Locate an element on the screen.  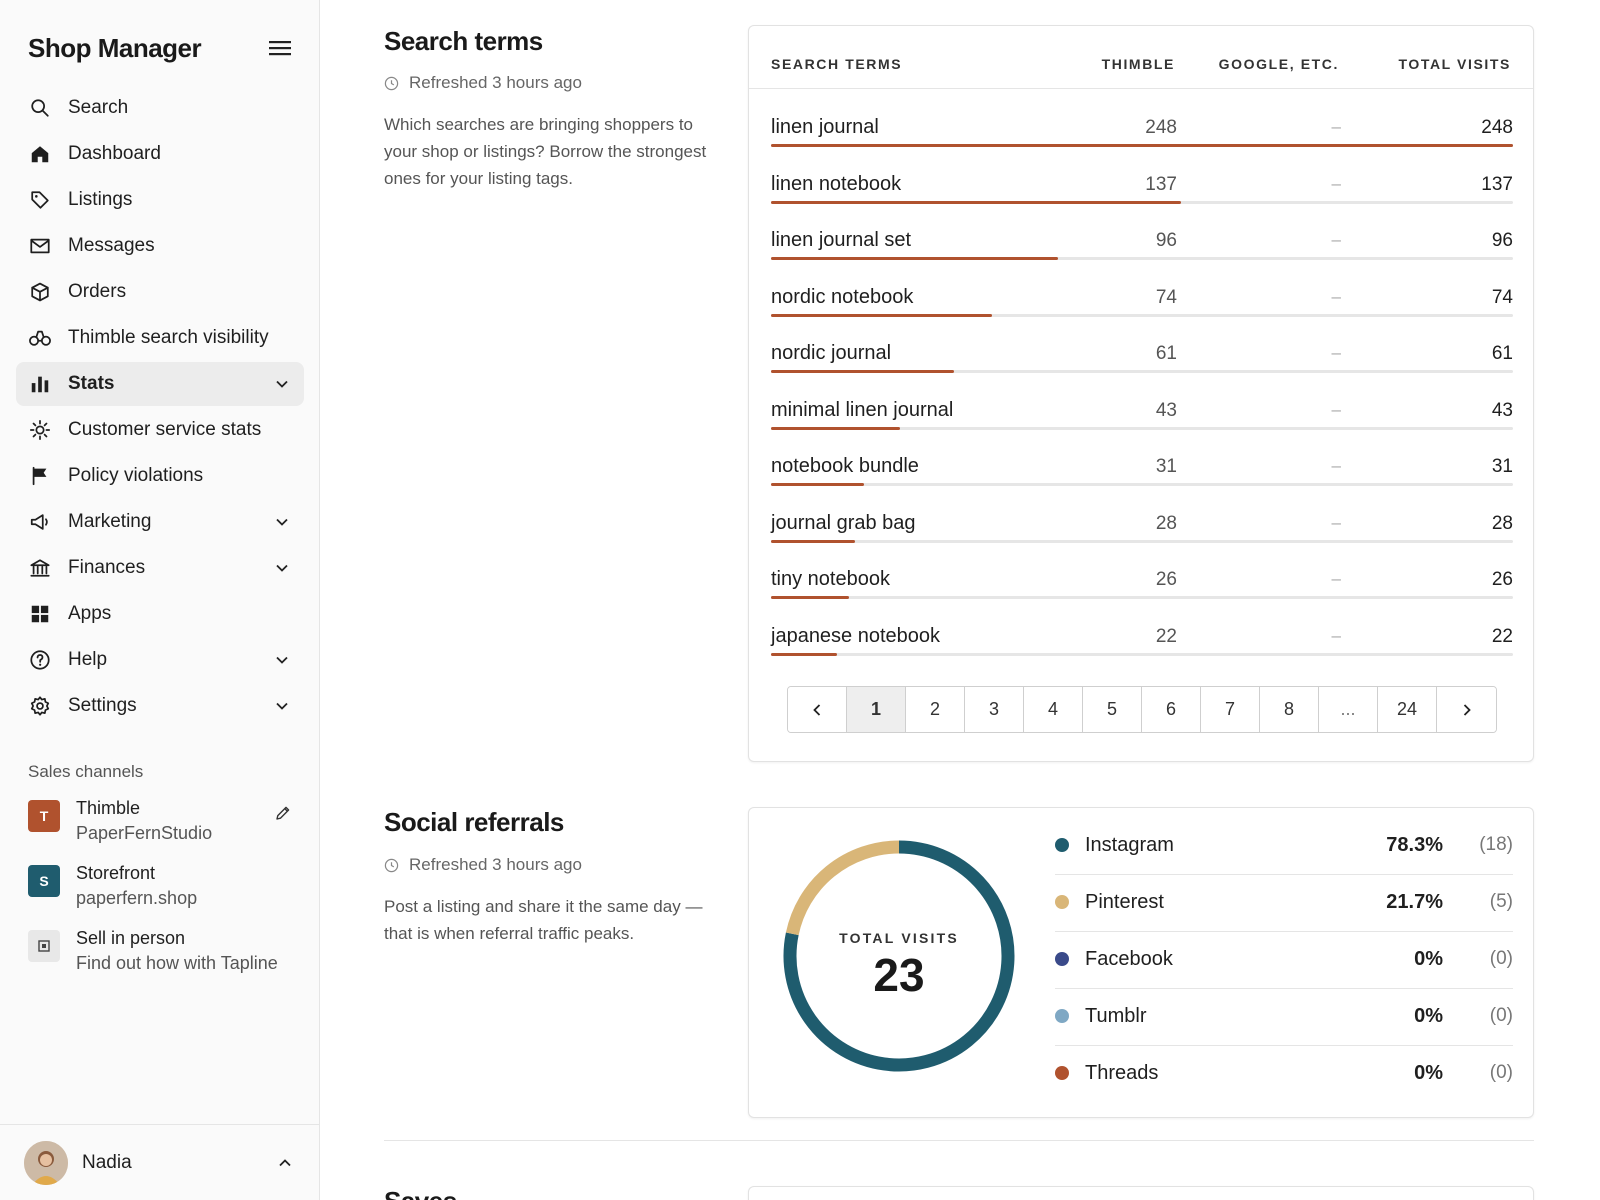
next-page-button is located at coordinates (1466, 709).